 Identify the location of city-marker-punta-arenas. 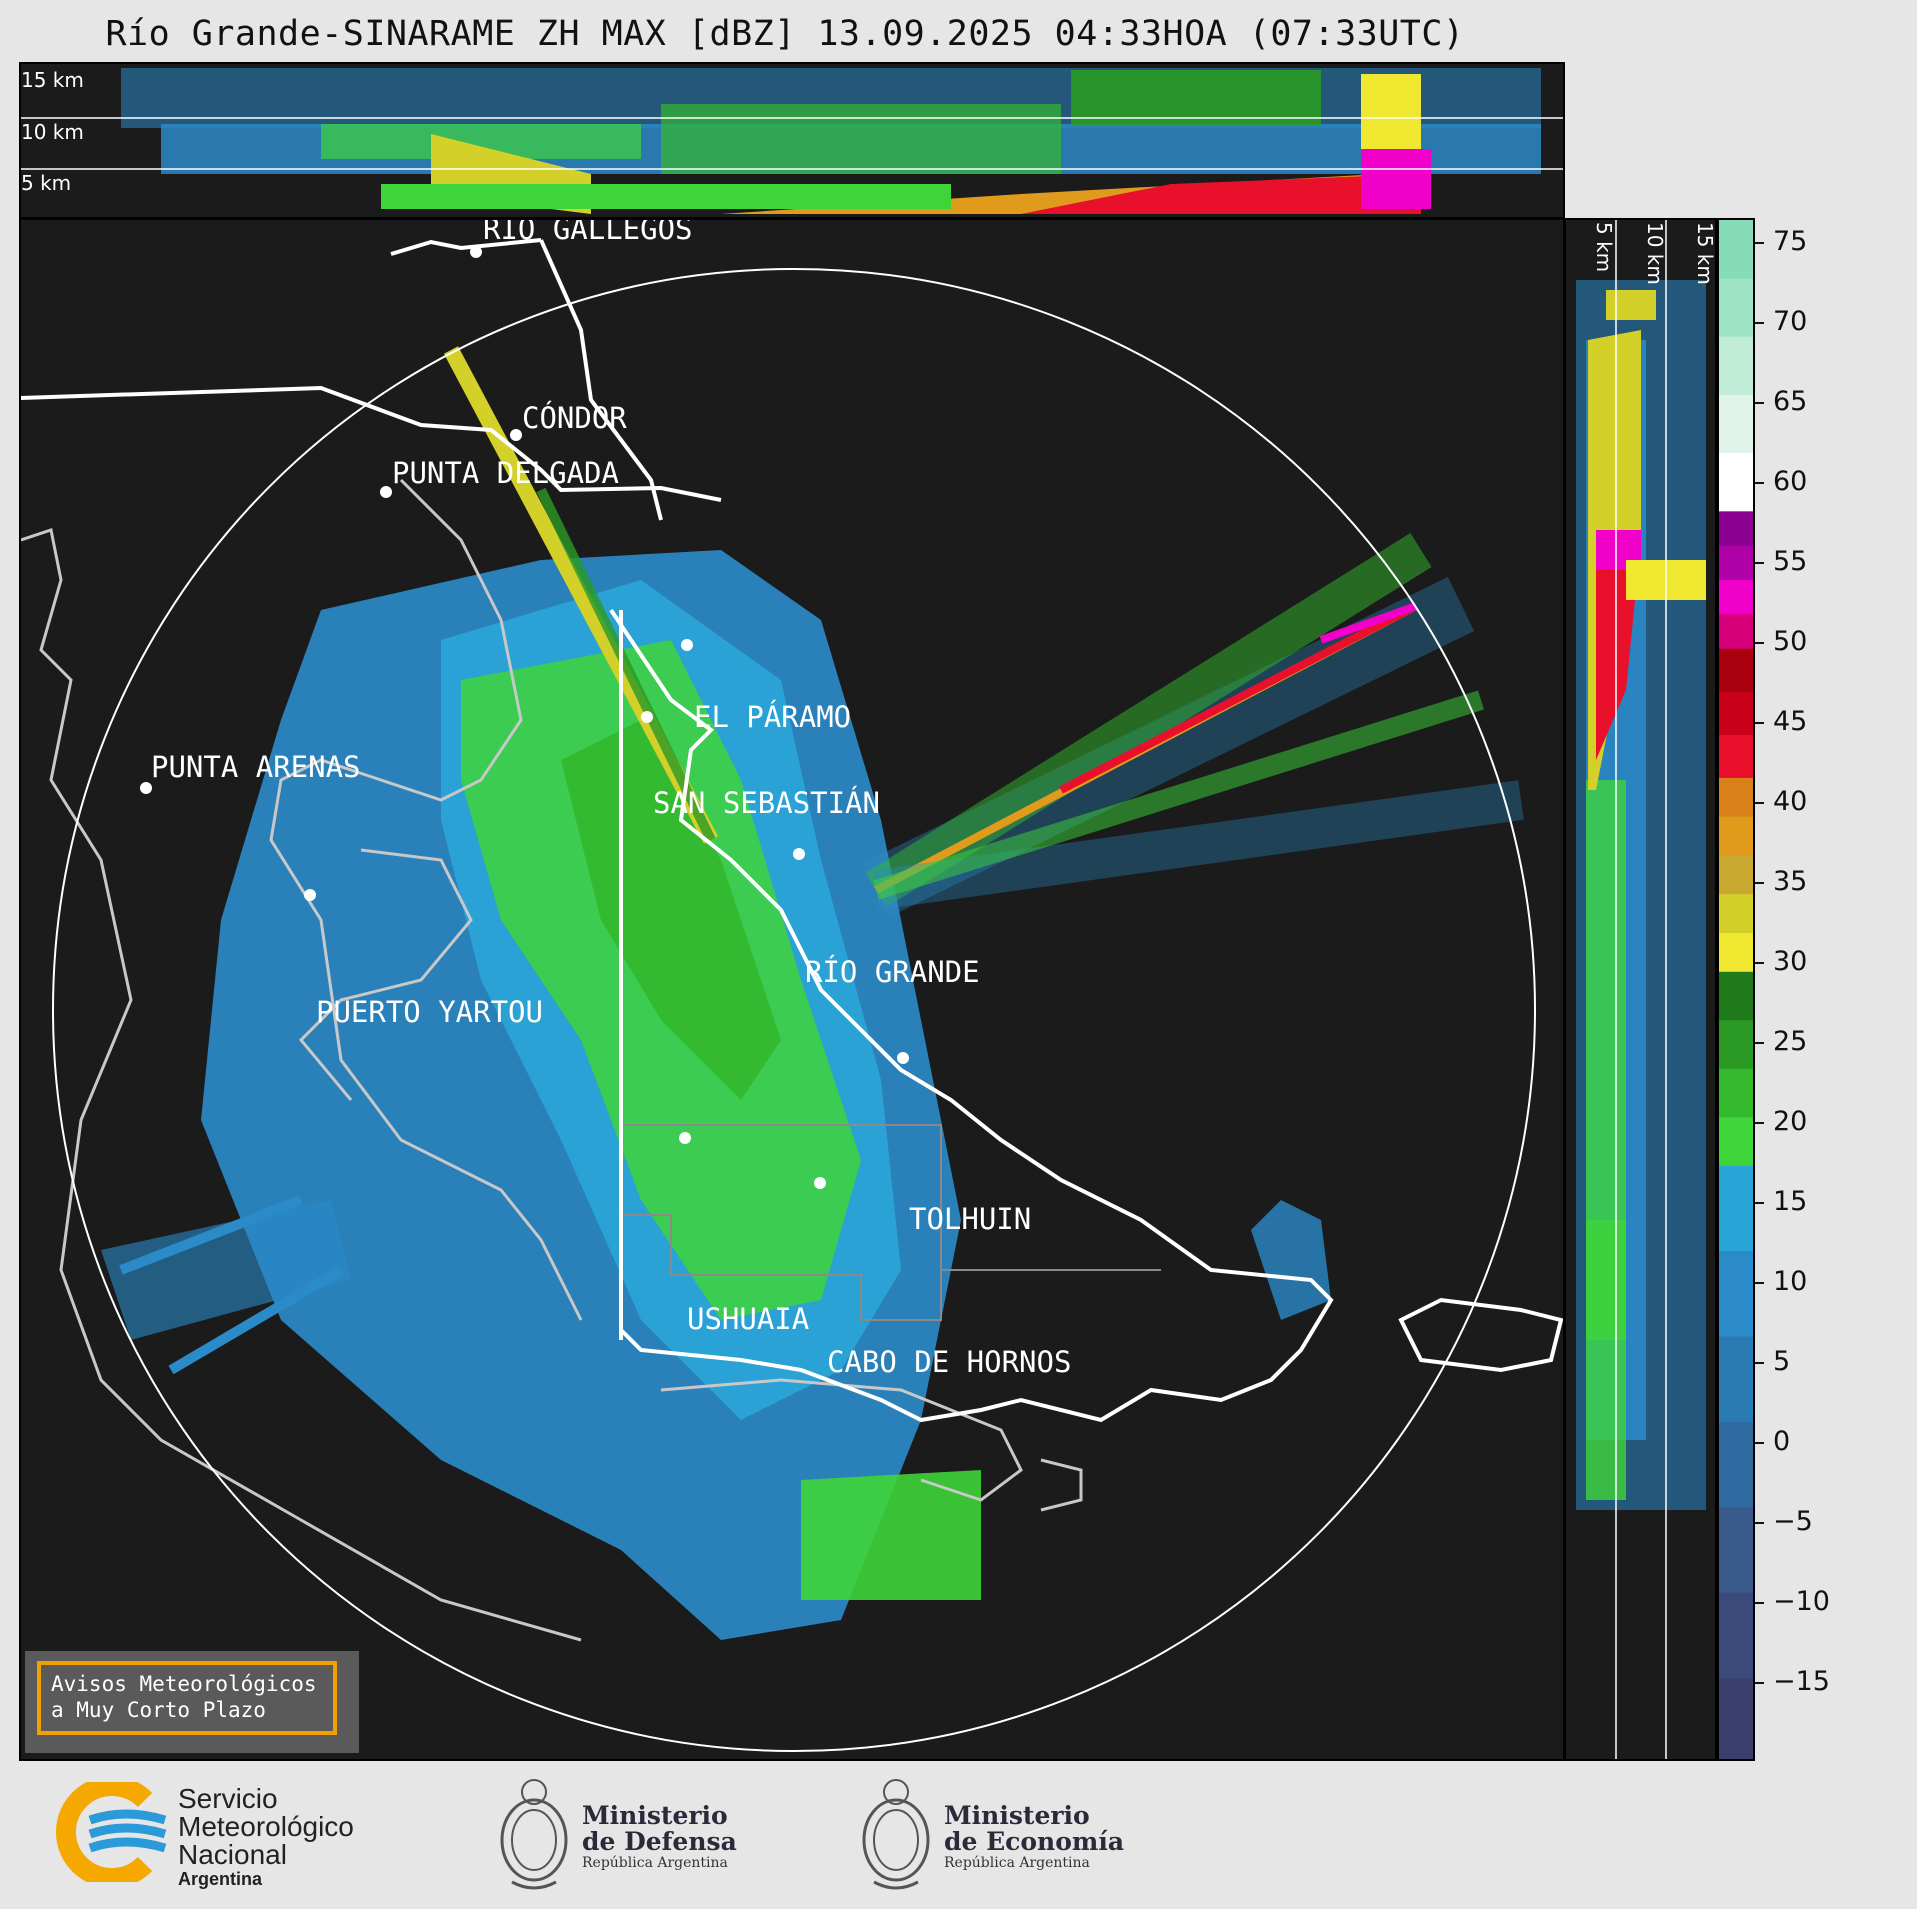
(146, 788).